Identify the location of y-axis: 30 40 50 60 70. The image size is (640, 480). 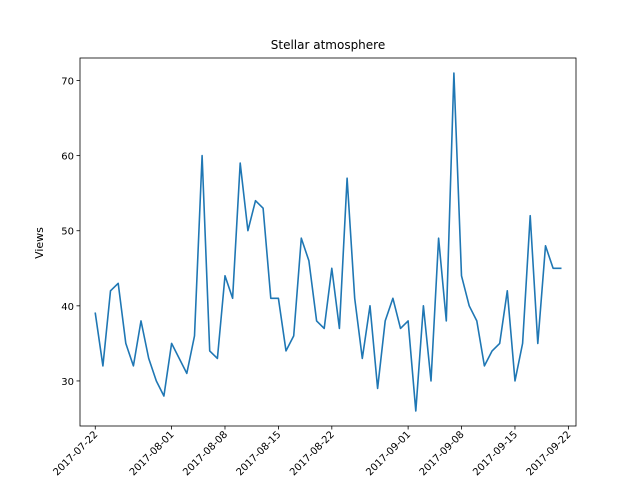
(70, 232).